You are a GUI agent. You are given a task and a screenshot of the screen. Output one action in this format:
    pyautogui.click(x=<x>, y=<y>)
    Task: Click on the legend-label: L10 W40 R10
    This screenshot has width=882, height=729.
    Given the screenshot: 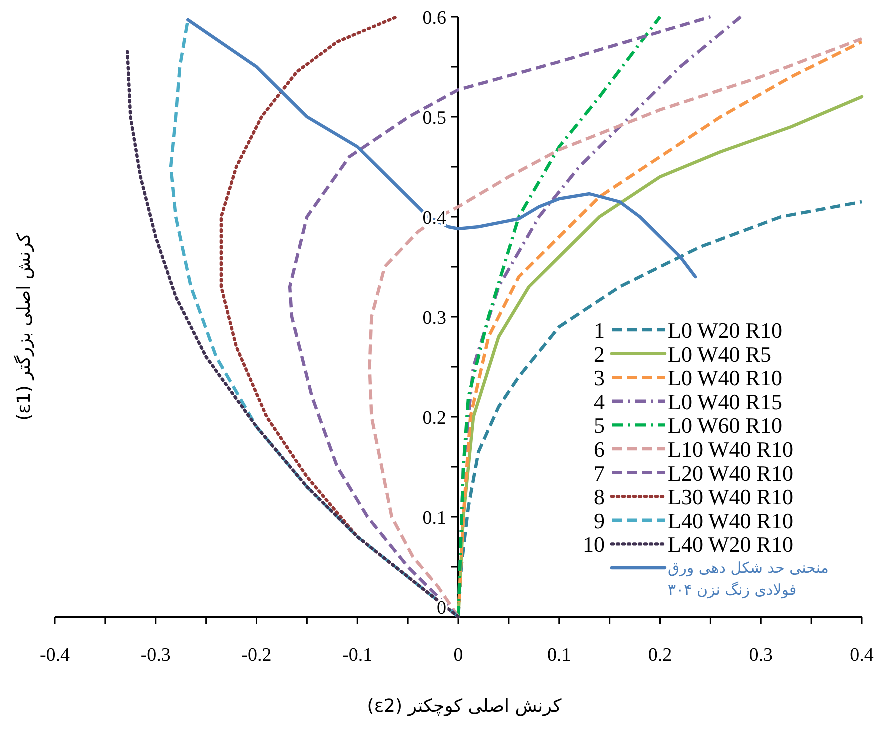 What is the action you would take?
    pyautogui.click(x=731, y=449)
    